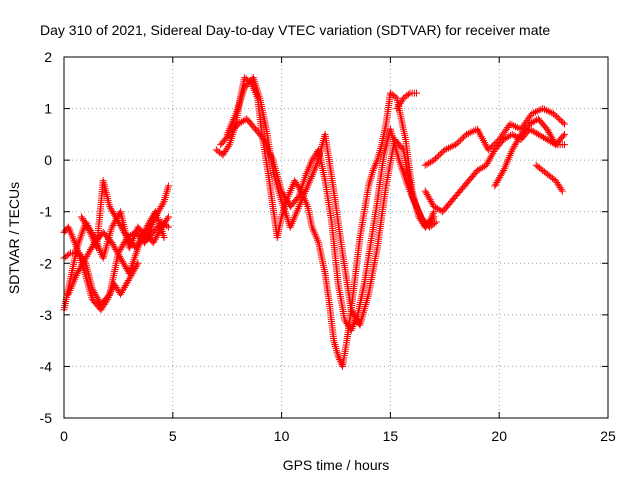 This screenshot has width=640, height=480. Describe the element at coordinates (391, 436) in the screenshot. I see `x-tick-label: 15` at that location.